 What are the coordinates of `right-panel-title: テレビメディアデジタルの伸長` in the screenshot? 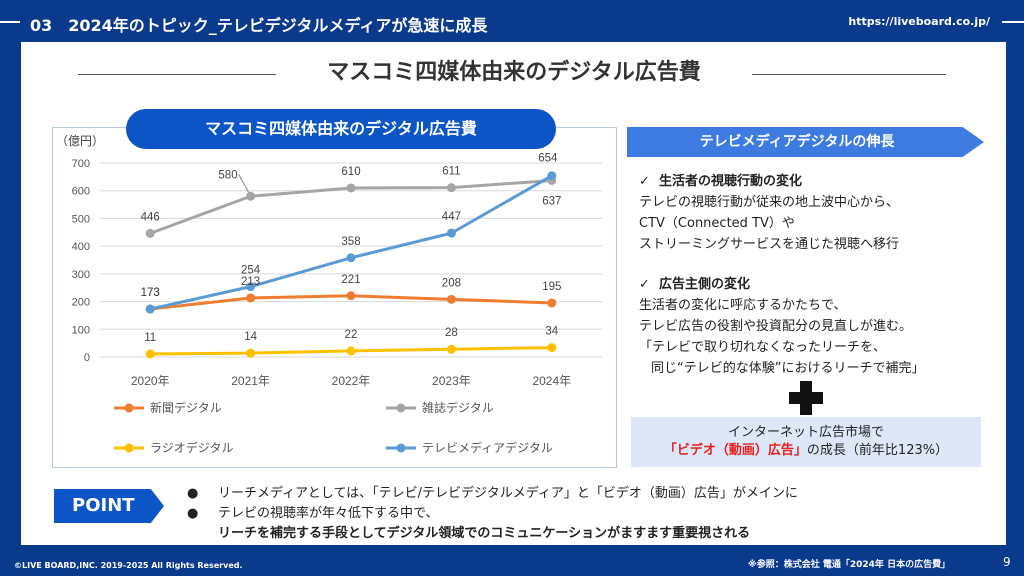 It's located at (797, 142).